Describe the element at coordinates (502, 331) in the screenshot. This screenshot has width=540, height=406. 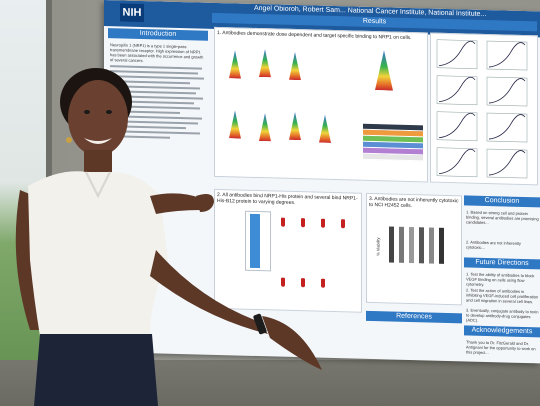
I see `acknowledgements-heading: Acknowledgements` at that location.